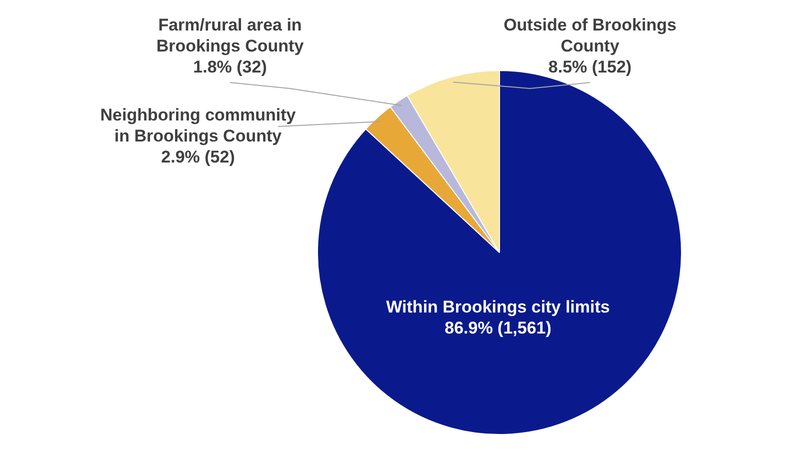 The width and height of the screenshot is (799, 451). What do you see at coordinates (230, 67) in the screenshot?
I see `data-label: 1.8% (32)` at bounding box center [230, 67].